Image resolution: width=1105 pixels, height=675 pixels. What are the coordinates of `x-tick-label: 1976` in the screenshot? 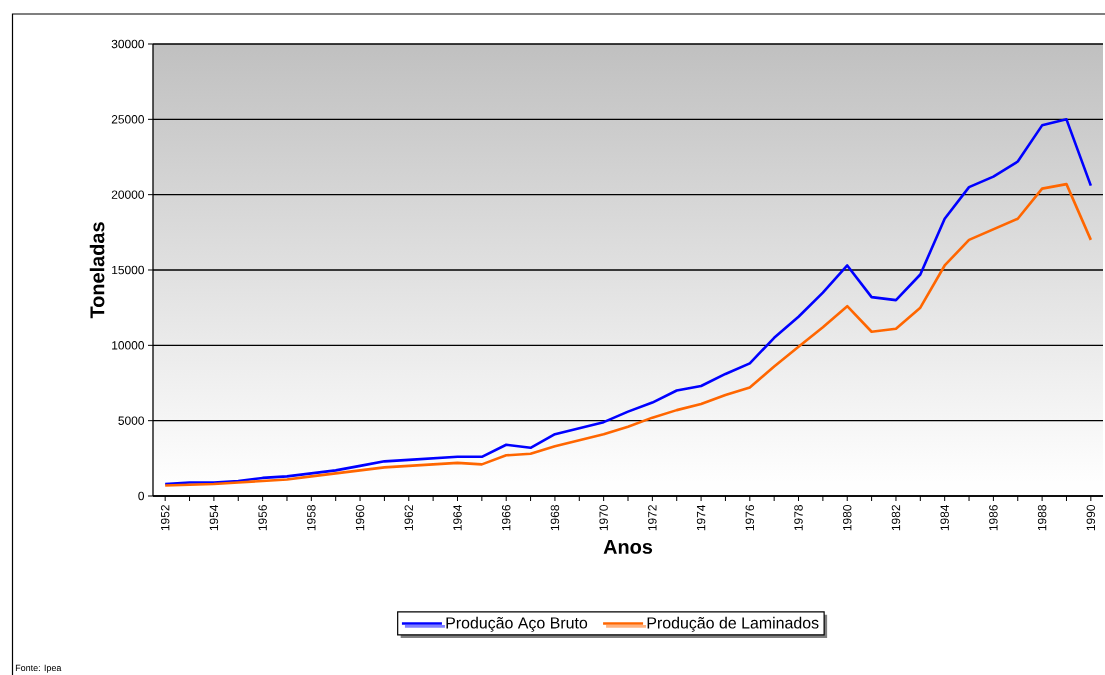 It's located at (750, 518).